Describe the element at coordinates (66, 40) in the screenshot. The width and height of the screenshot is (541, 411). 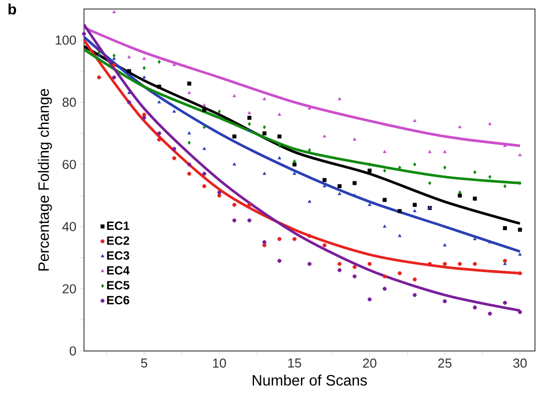
I see `y-tick-label: 100` at that location.